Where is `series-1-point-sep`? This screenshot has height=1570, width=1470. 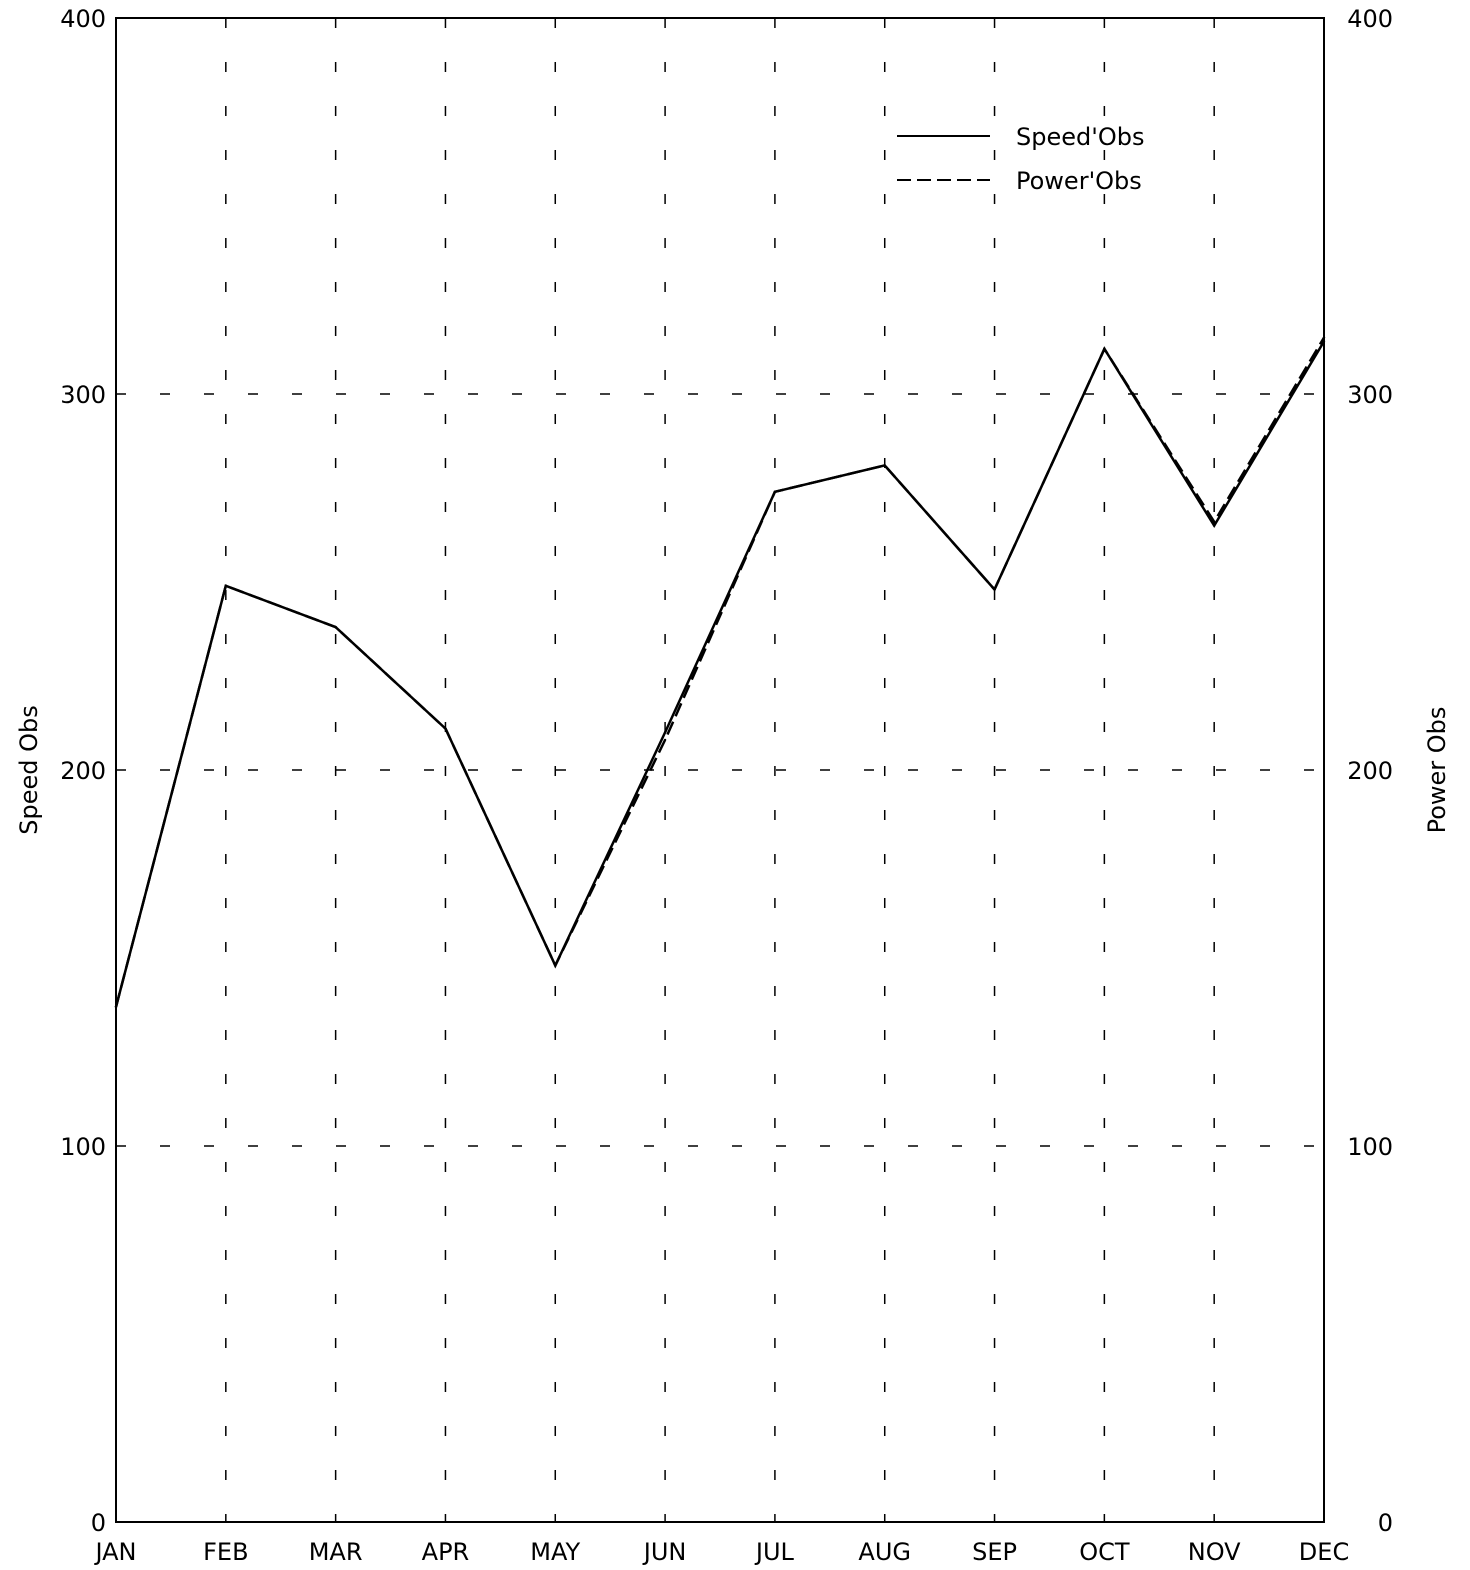
series-1-point-sep is located at coordinates (994, 589).